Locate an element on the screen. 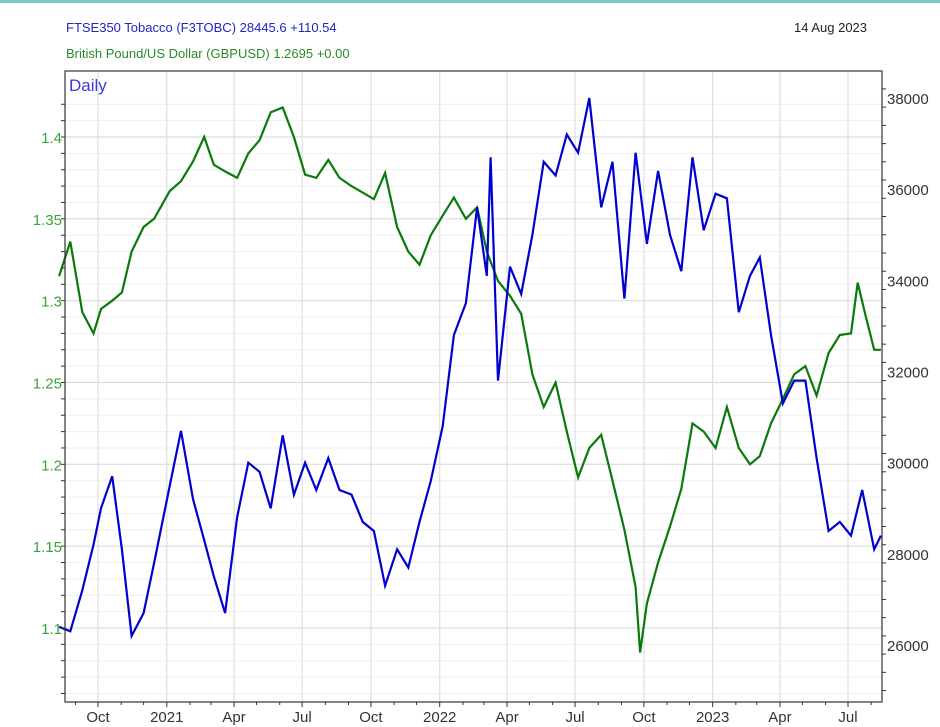 This screenshot has height=727, width=940. top-accent-bar is located at coordinates (470, 1).